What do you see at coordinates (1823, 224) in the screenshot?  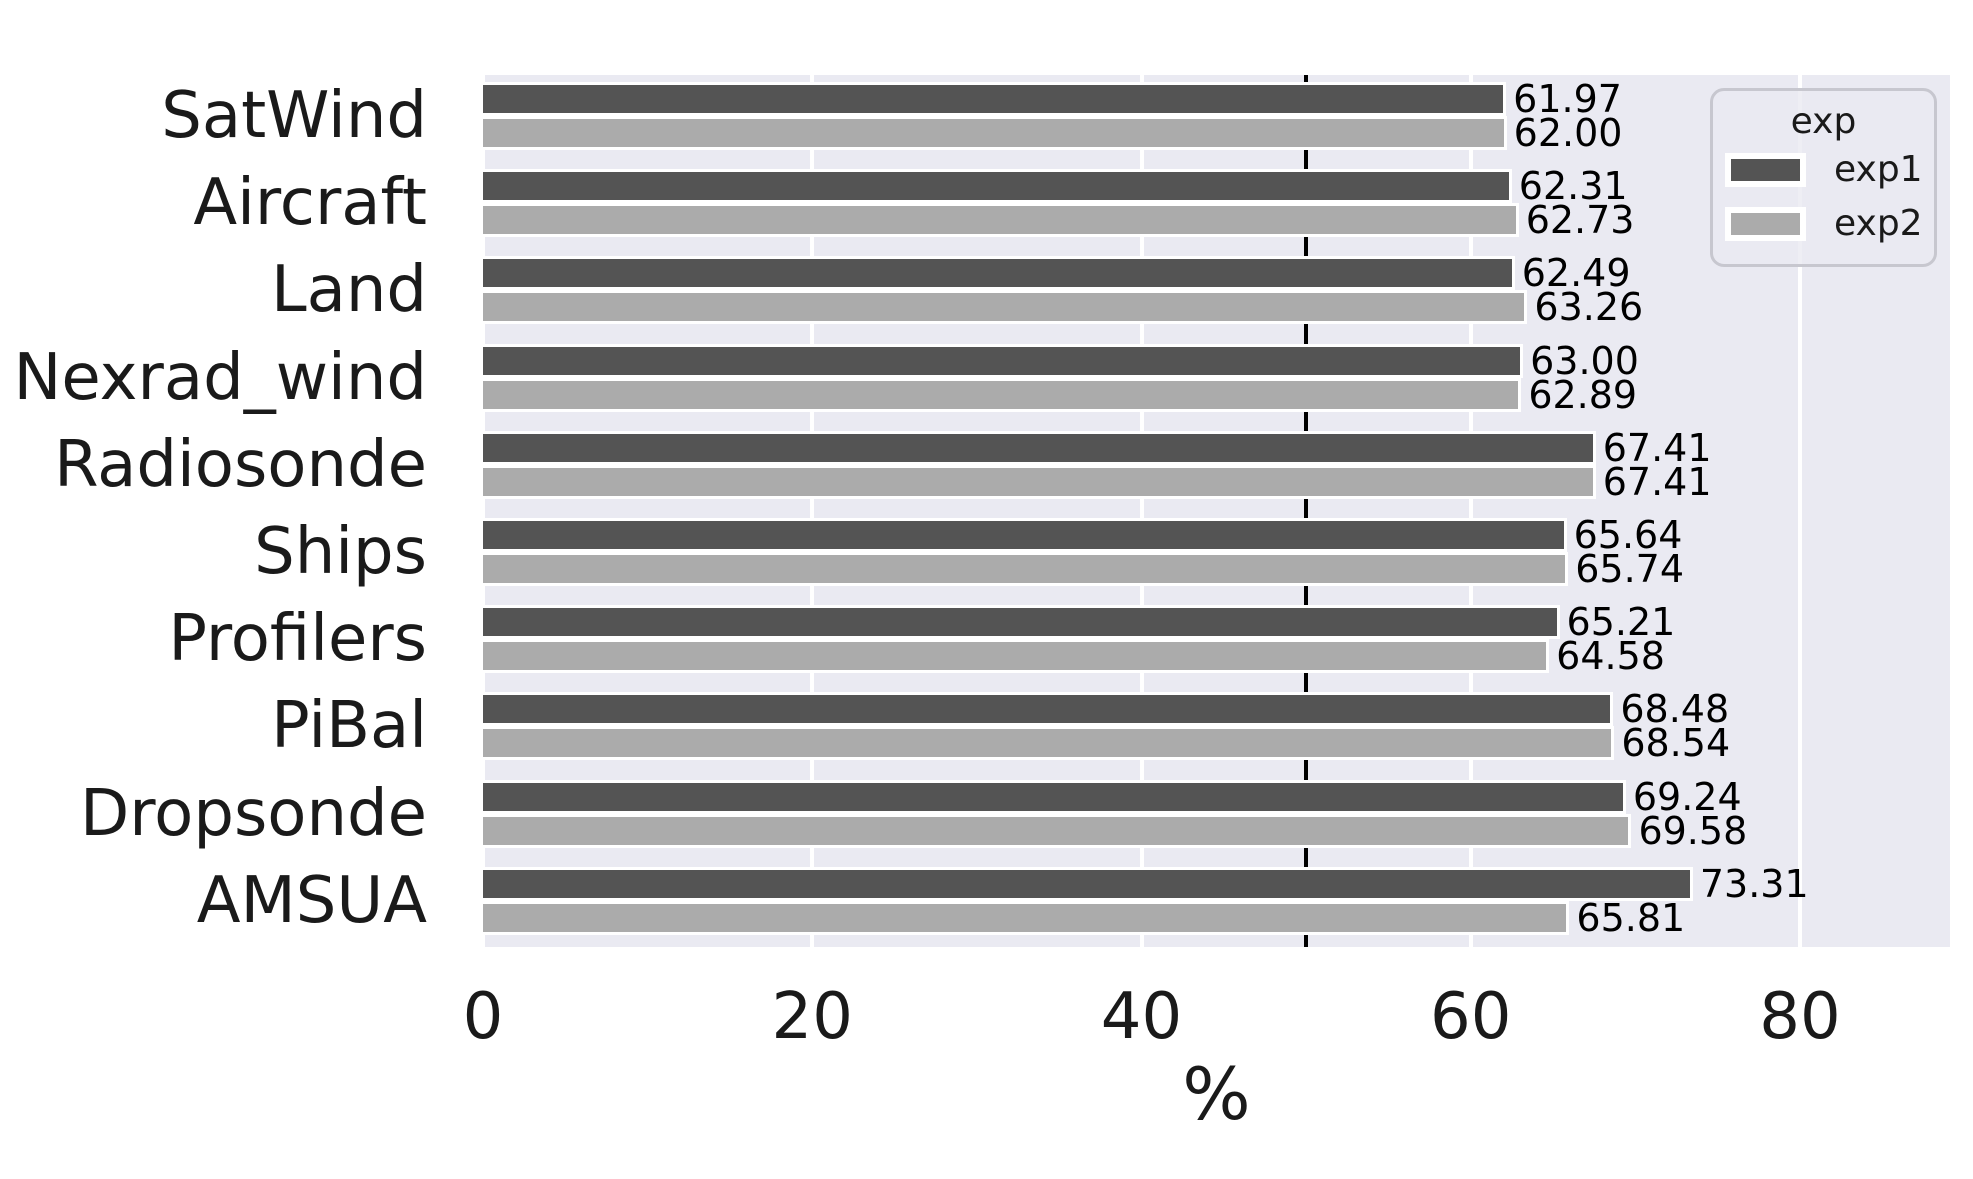 I see `legend-entry-exp2: exp2` at bounding box center [1823, 224].